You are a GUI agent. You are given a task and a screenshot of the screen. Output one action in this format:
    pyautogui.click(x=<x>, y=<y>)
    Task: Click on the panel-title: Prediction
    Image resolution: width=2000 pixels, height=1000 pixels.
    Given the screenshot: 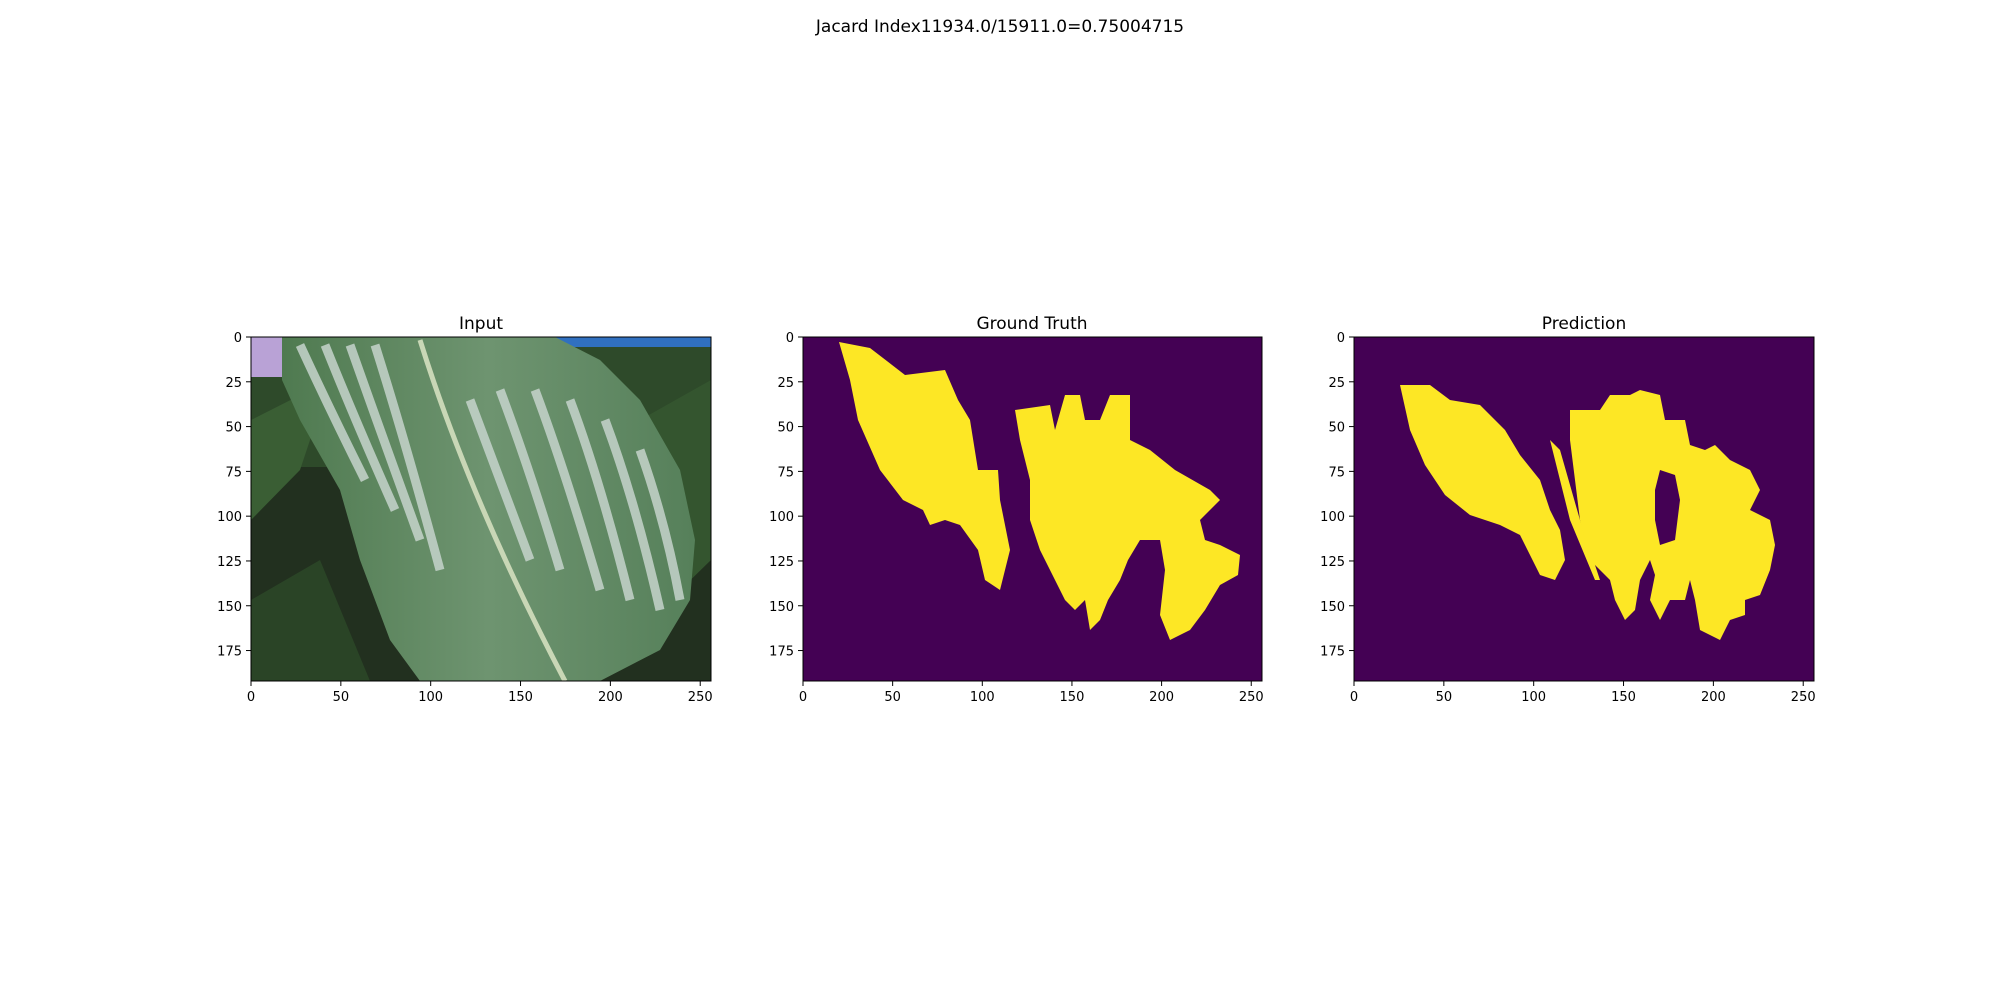 What is the action you would take?
    pyautogui.click(x=1584, y=324)
    